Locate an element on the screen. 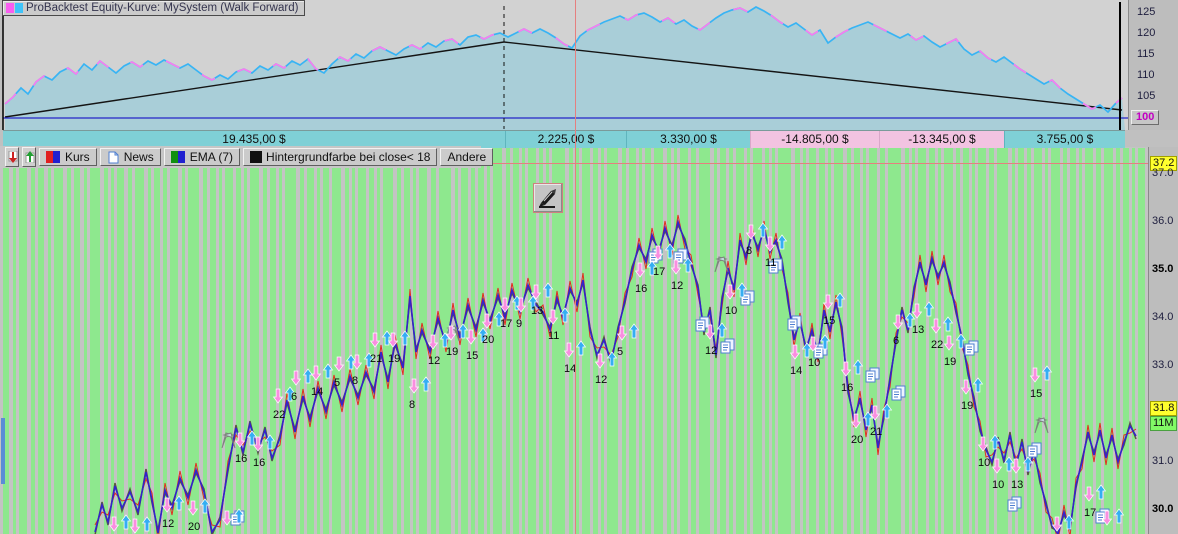 This screenshot has height=534, width=1178. trade-marker: 9 is located at coordinates (527, 312).